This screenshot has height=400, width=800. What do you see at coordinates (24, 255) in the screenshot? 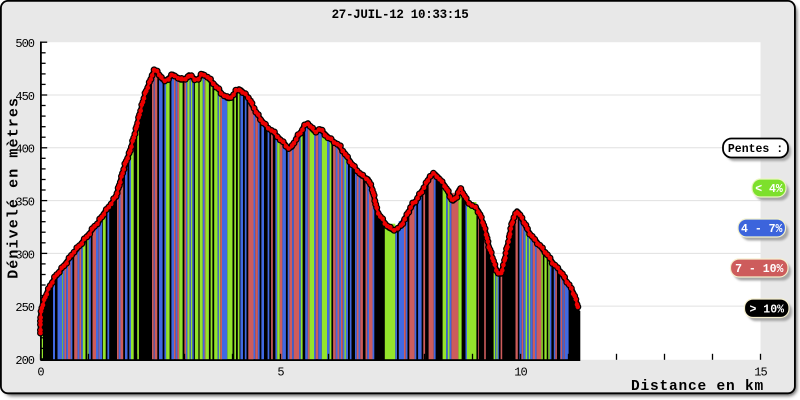
I see `svg-text: 300` at bounding box center [24, 255].